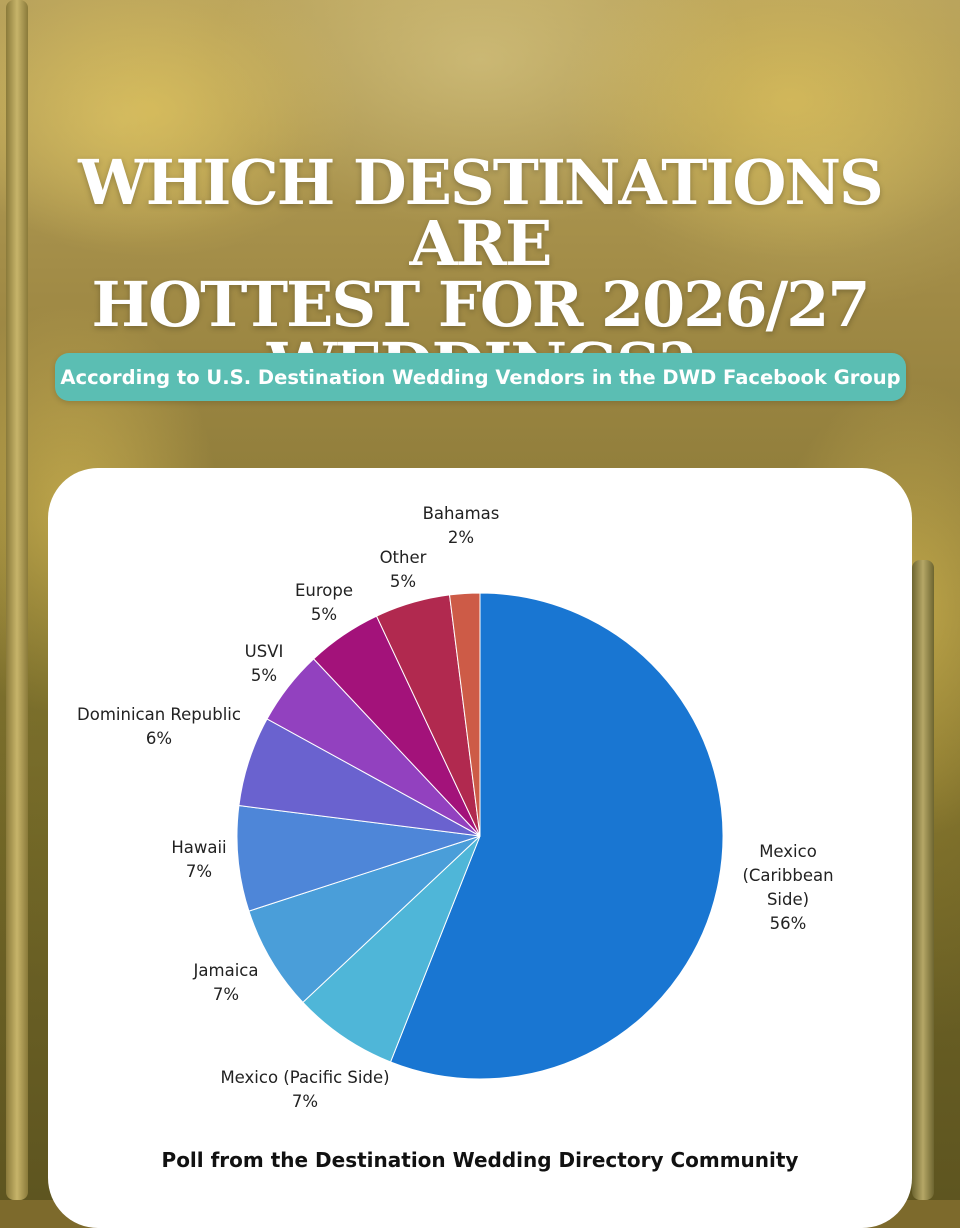 The height and width of the screenshot is (1228, 960). I want to click on title-line-2: HOTTEST FOR 2026/27, so click(480, 304).